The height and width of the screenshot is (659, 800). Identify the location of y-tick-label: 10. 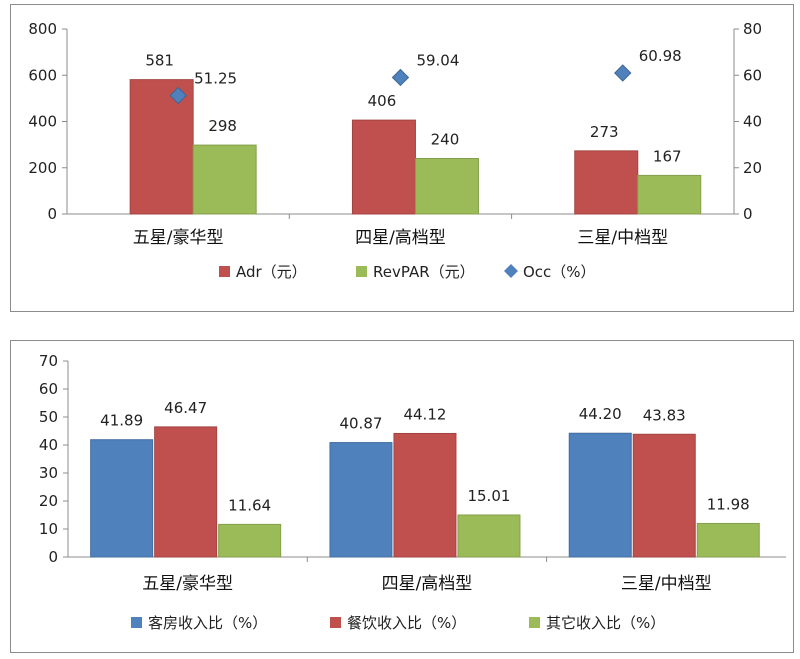
(48, 529).